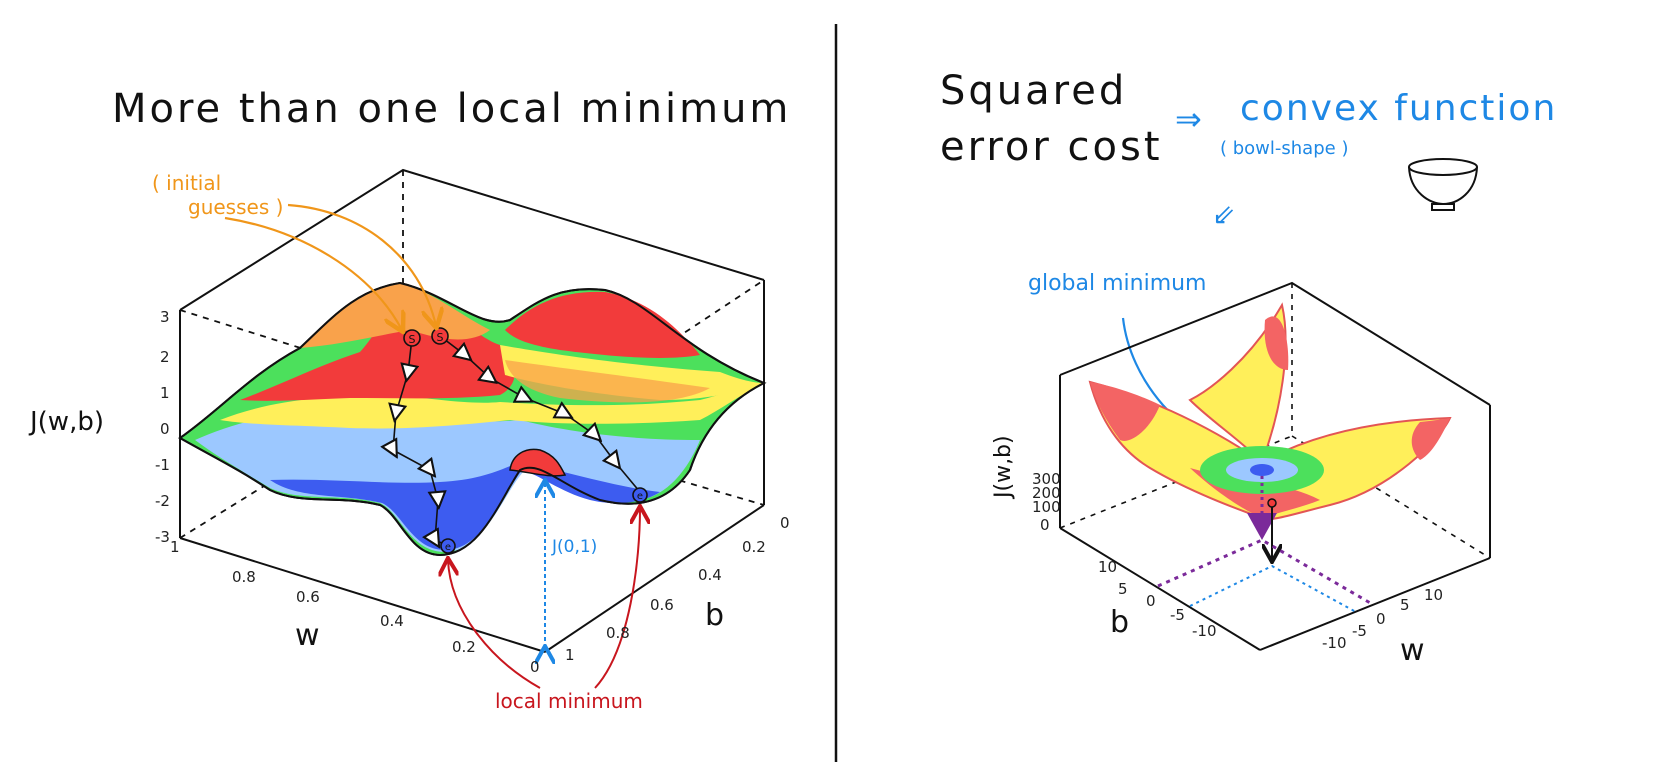 Image resolution: width=1667 pixels, height=779 pixels. What do you see at coordinates (1117, 283) in the screenshot?
I see `global-minimum-label: global minimum` at bounding box center [1117, 283].